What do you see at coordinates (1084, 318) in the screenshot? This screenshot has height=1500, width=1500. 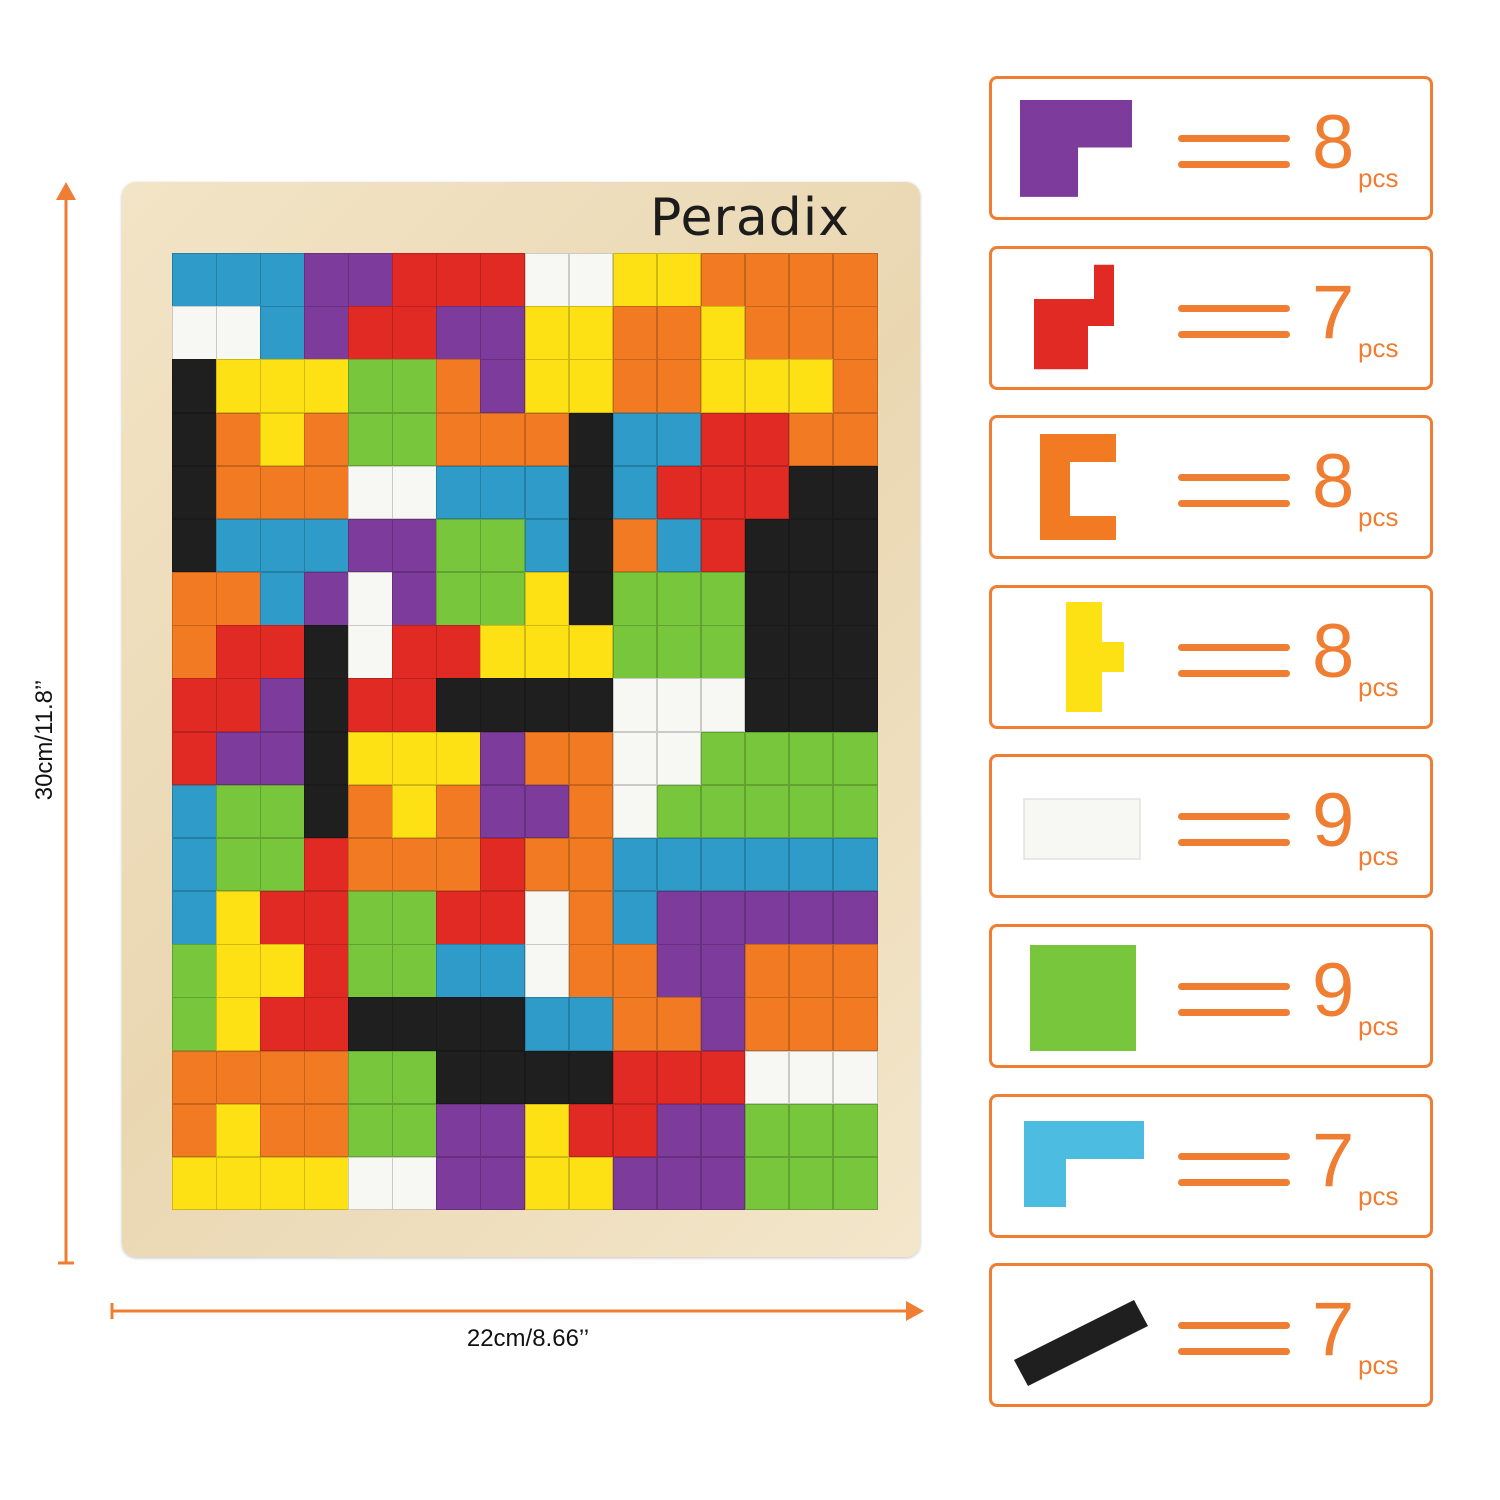 I see `red-s-piece-icon` at bounding box center [1084, 318].